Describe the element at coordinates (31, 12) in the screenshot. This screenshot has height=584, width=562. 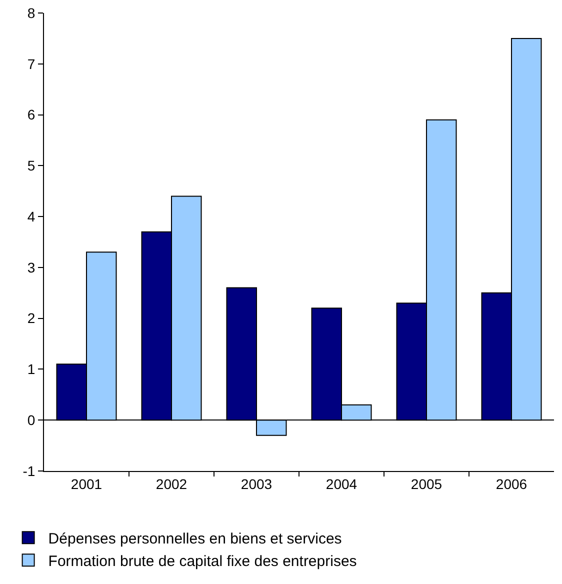
I see `y-tick-label: 8` at that location.